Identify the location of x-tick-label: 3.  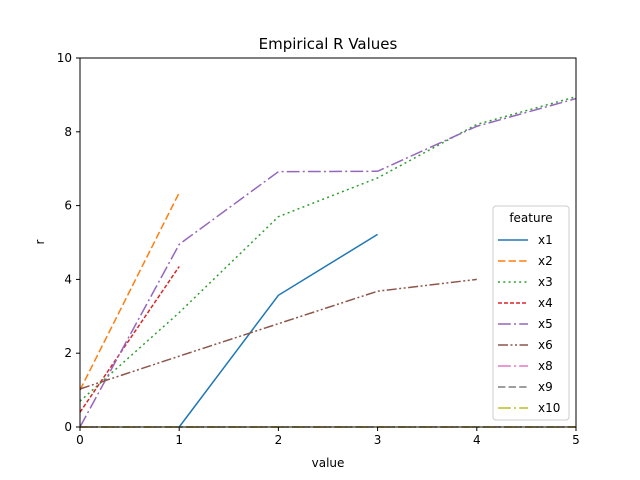
(378, 440).